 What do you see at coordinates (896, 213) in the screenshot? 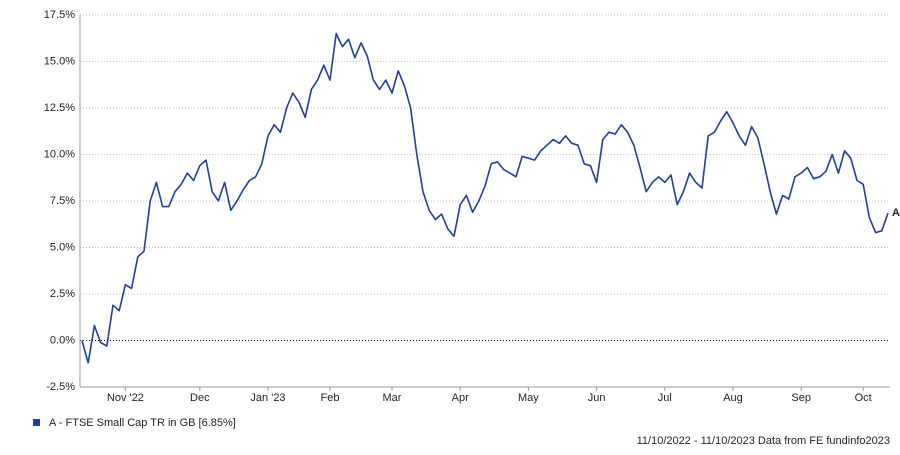
I see `end-label: A` at bounding box center [896, 213].